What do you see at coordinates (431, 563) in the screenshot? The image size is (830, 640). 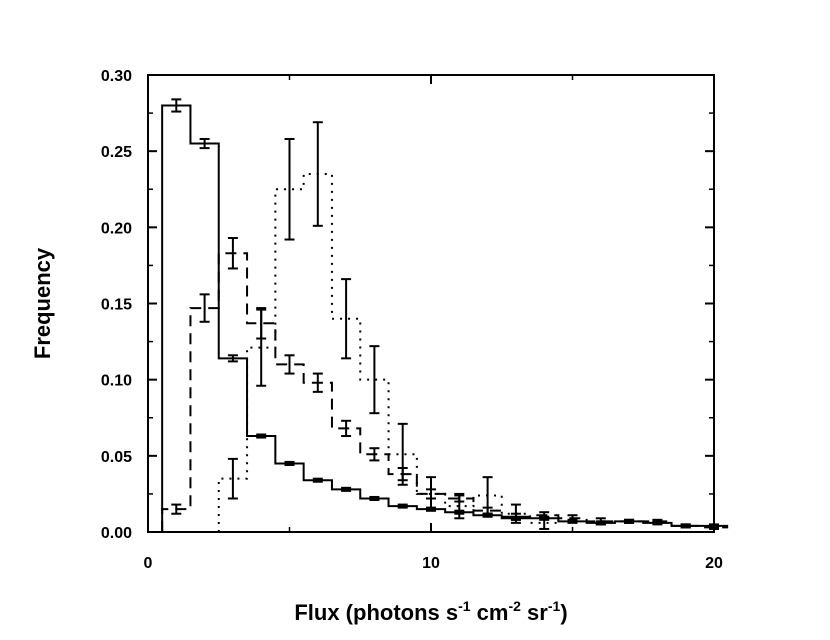 I see `x-tick-label: 10` at bounding box center [431, 563].